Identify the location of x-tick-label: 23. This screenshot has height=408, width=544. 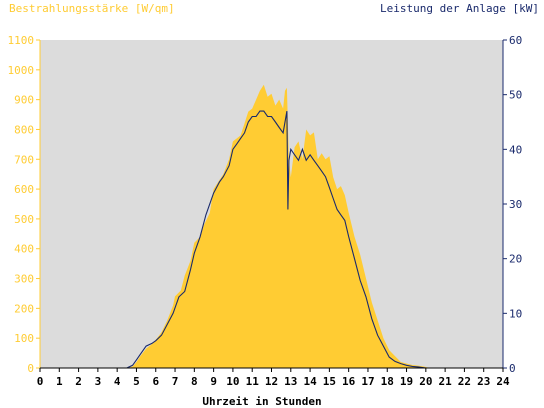
(483, 381).